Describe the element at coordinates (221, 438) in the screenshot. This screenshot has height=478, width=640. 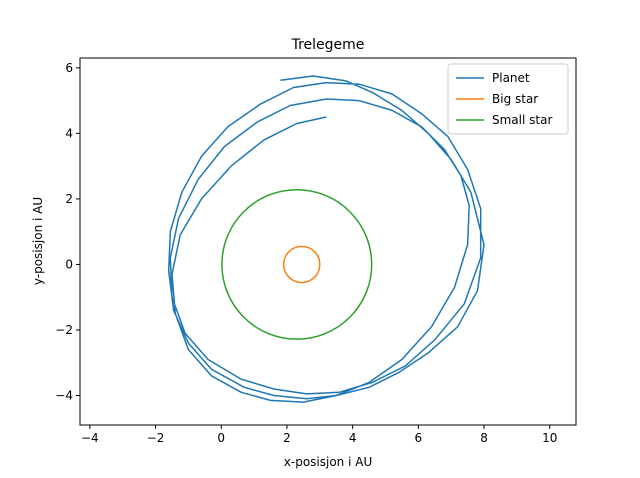
I see `x-tick-label: 0` at that location.